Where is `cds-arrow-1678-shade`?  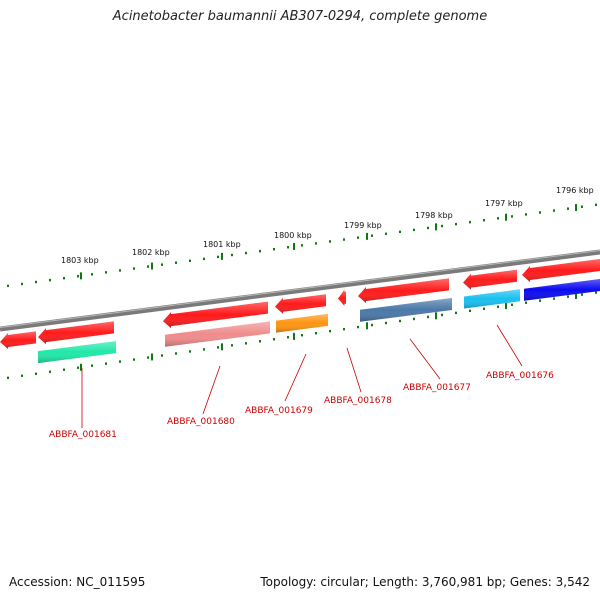 cds-arrow-1678-shade is located at coordinates (342, 297).